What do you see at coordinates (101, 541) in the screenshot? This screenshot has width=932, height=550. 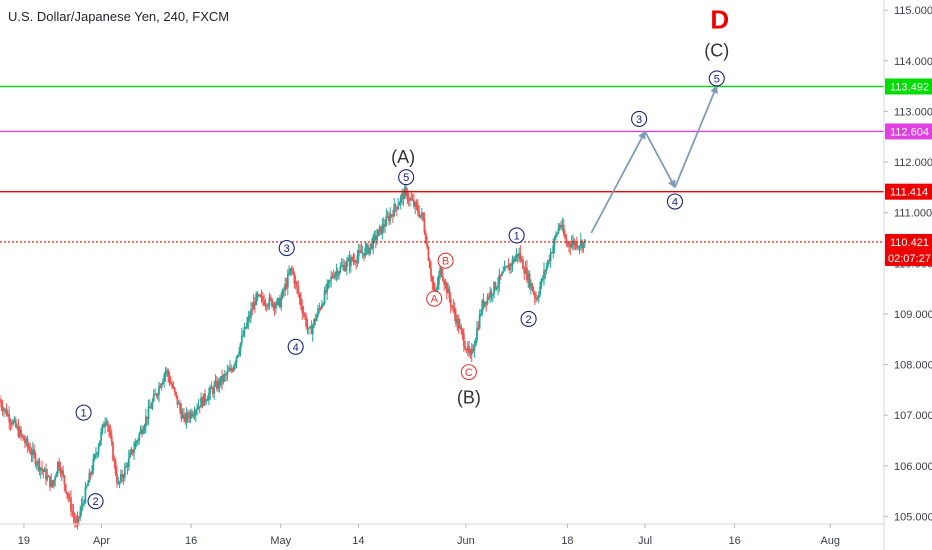 I see `time-tick-label: Apr` at bounding box center [101, 541].